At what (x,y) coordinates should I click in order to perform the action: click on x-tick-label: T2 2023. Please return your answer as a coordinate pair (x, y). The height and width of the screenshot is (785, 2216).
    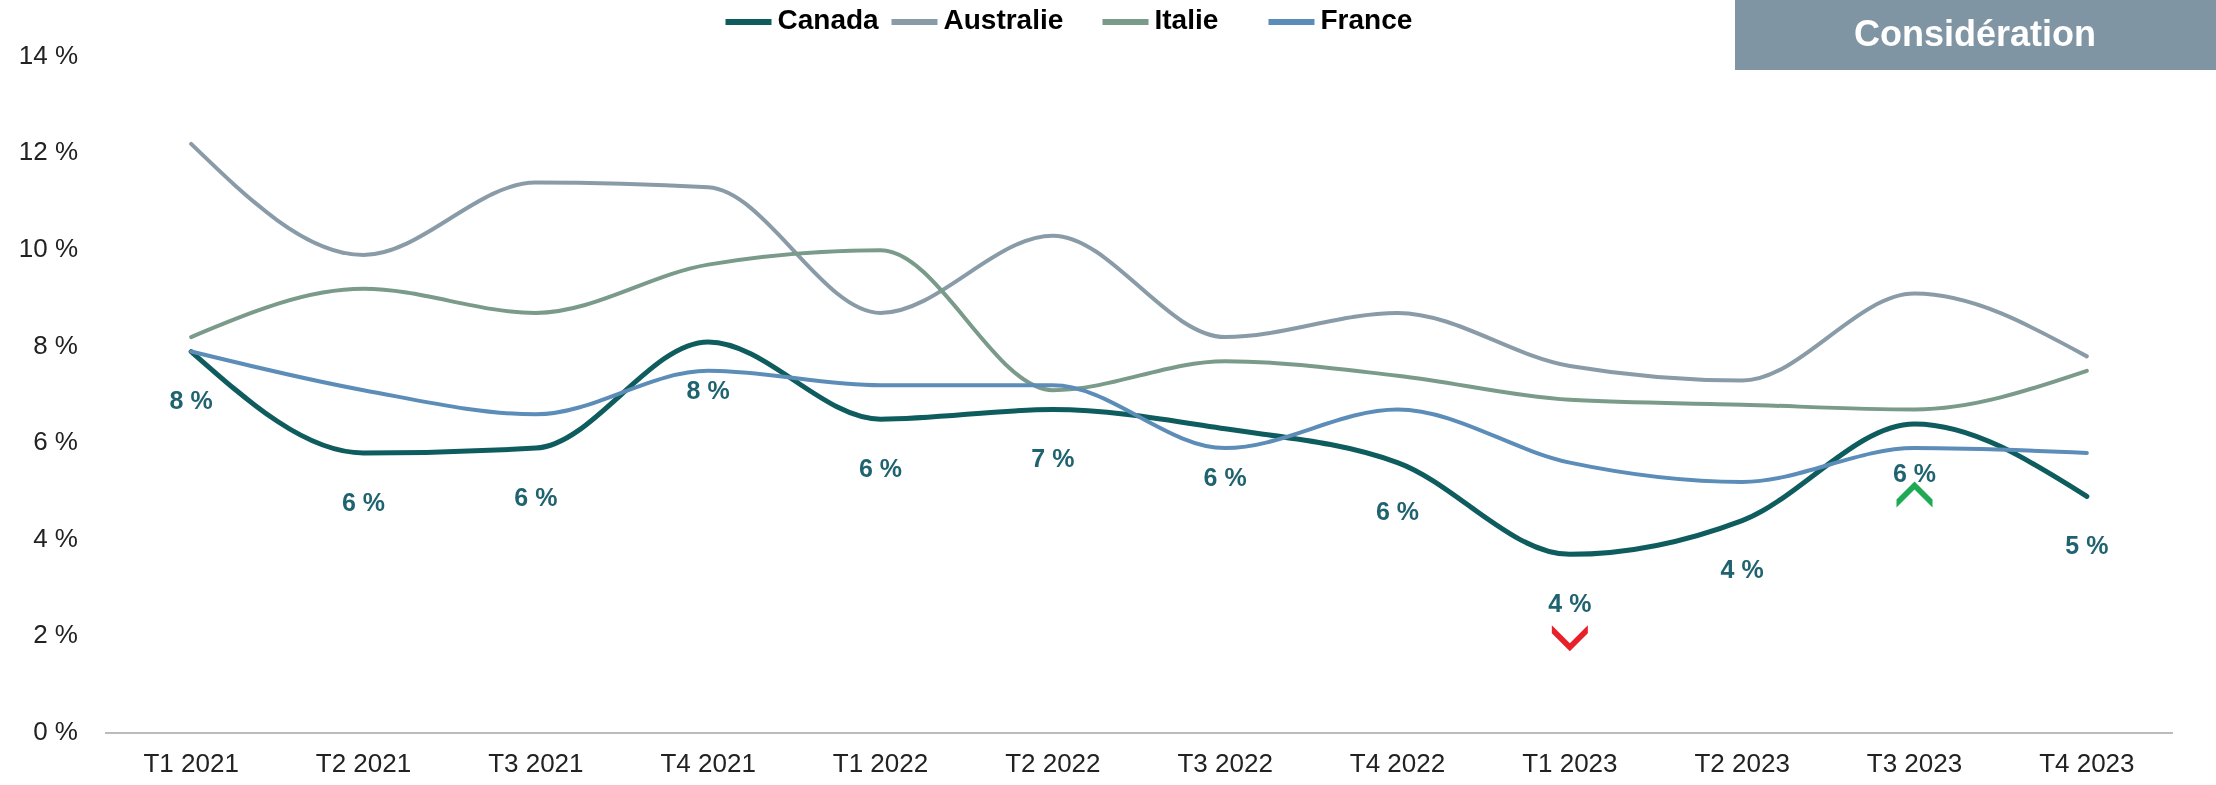
    Looking at the image, I should click on (1742, 762).